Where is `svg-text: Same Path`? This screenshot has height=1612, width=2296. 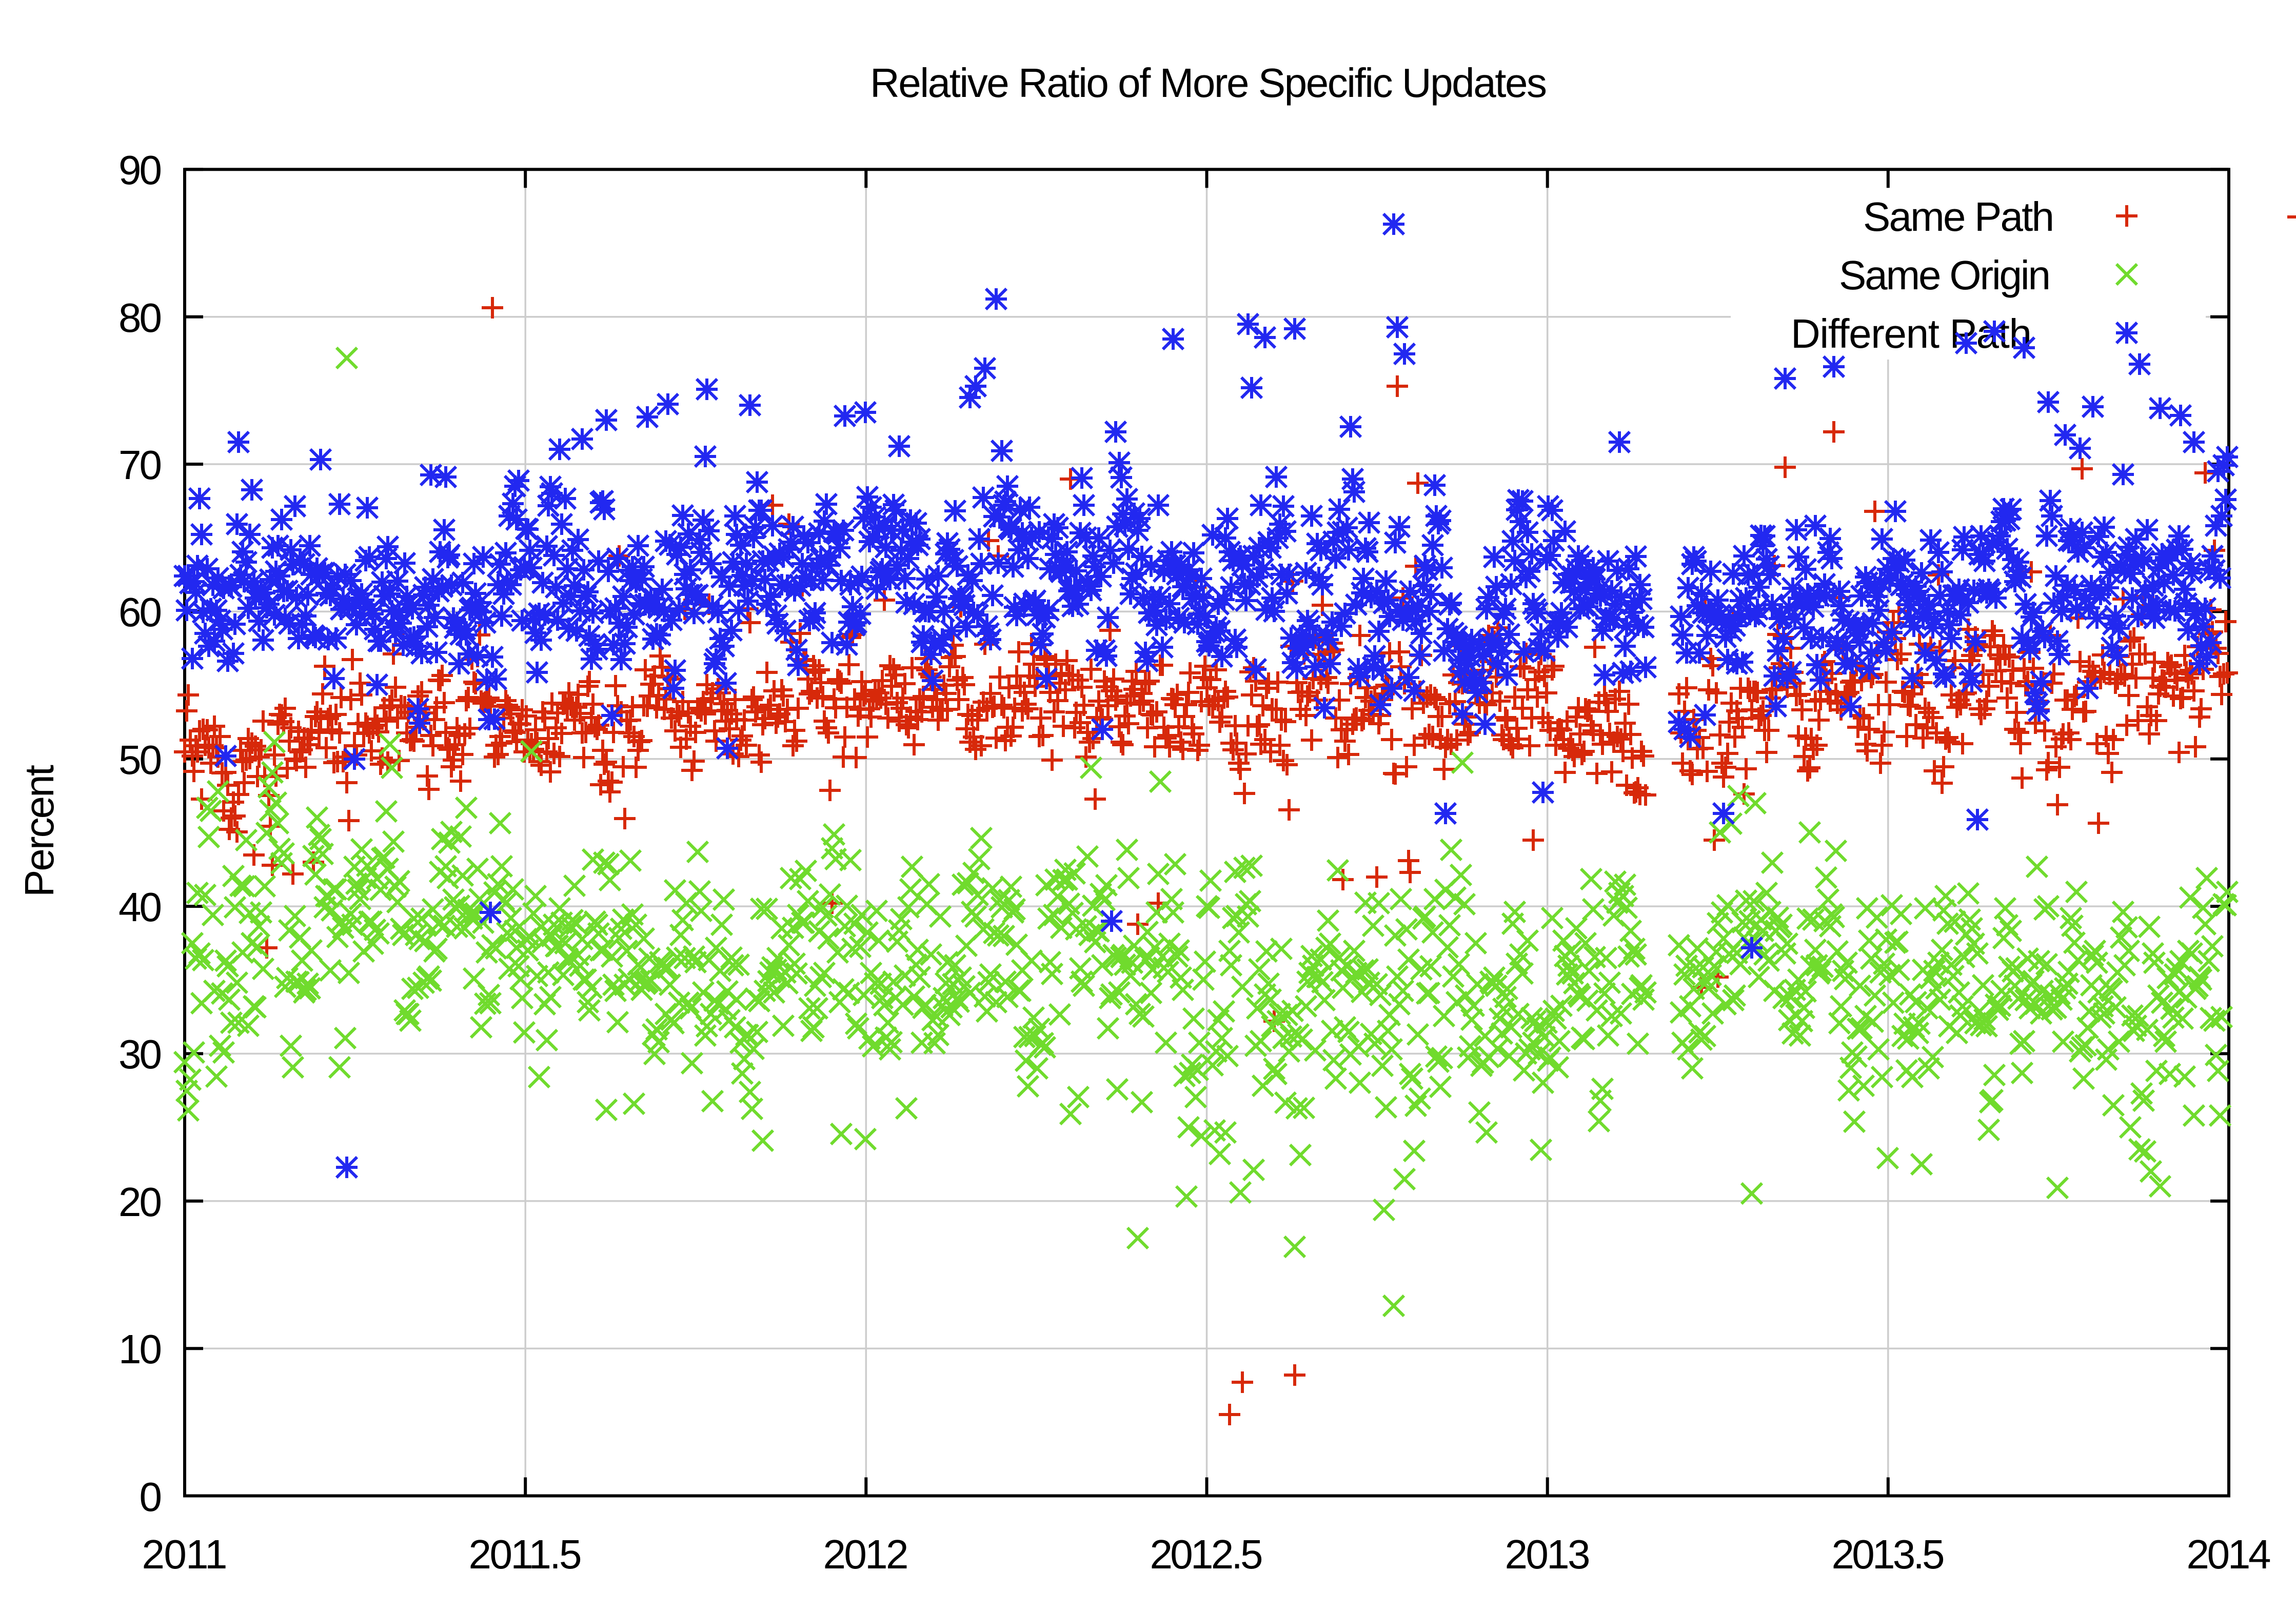 svg-text: Same Path is located at coordinates (1959, 217).